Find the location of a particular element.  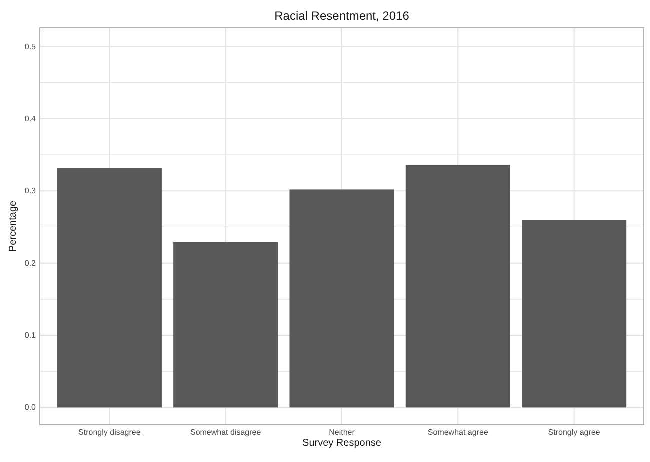

y-tick-label: 0.2 is located at coordinates (30, 263).